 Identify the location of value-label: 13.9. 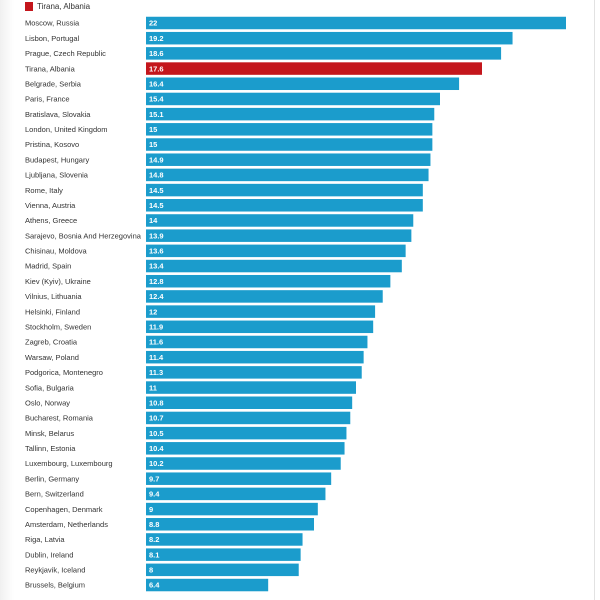
(156, 235).